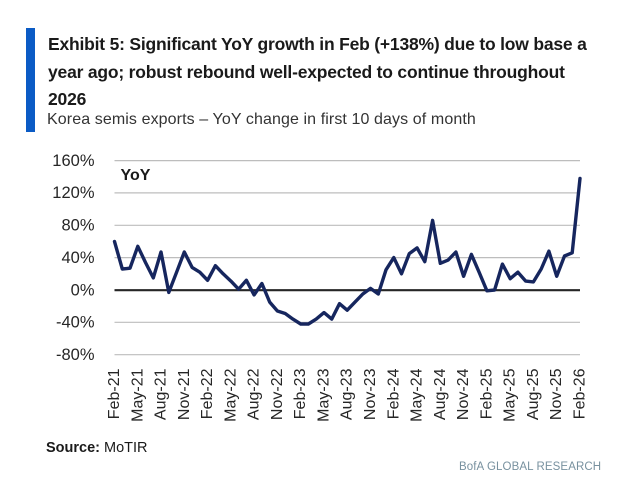 The width and height of the screenshot is (641, 486). I want to click on svg-text: 160%, so click(73, 161).